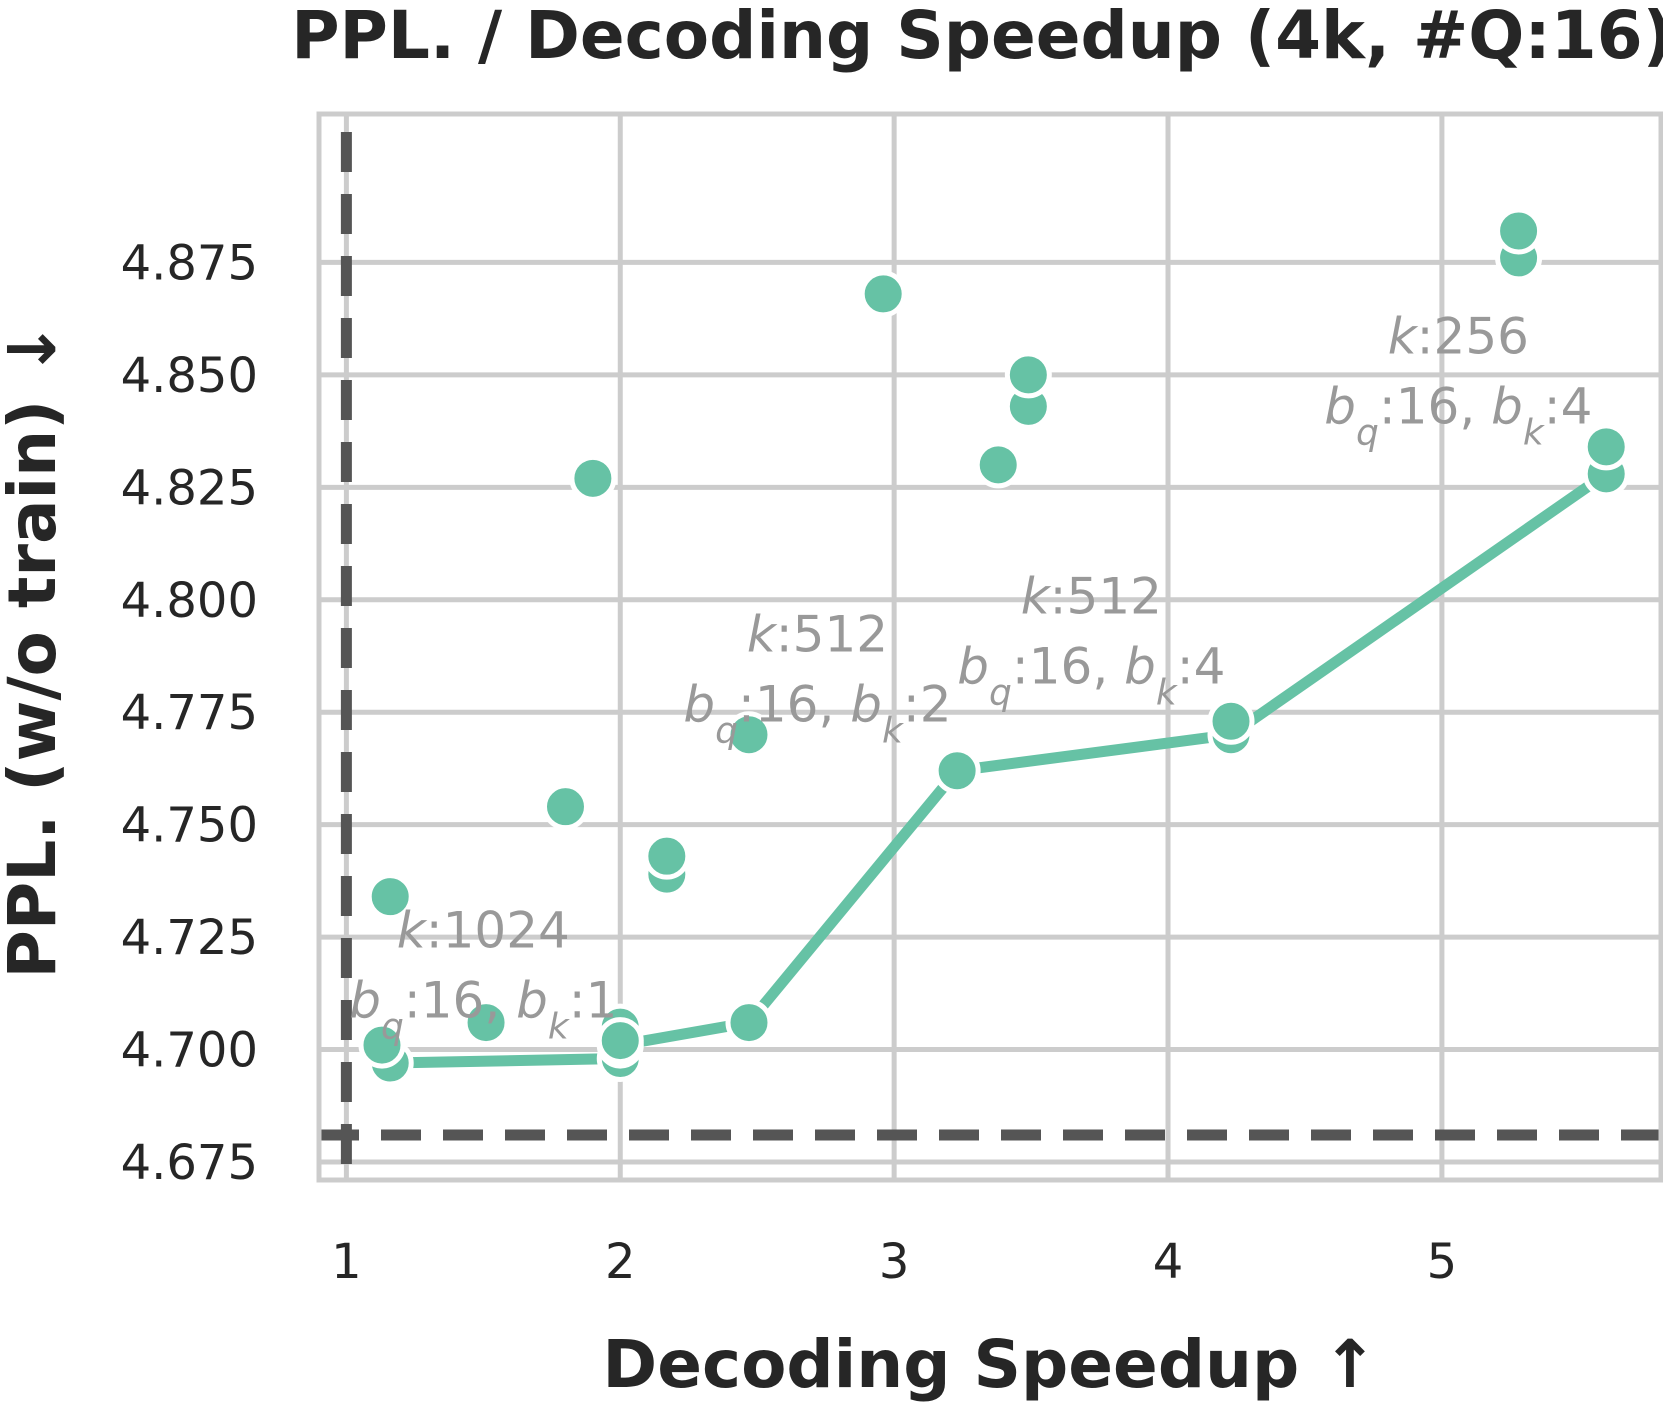 The image size is (1663, 1409). I want to click on y-tick-label: 4.775, so click(189, 713).